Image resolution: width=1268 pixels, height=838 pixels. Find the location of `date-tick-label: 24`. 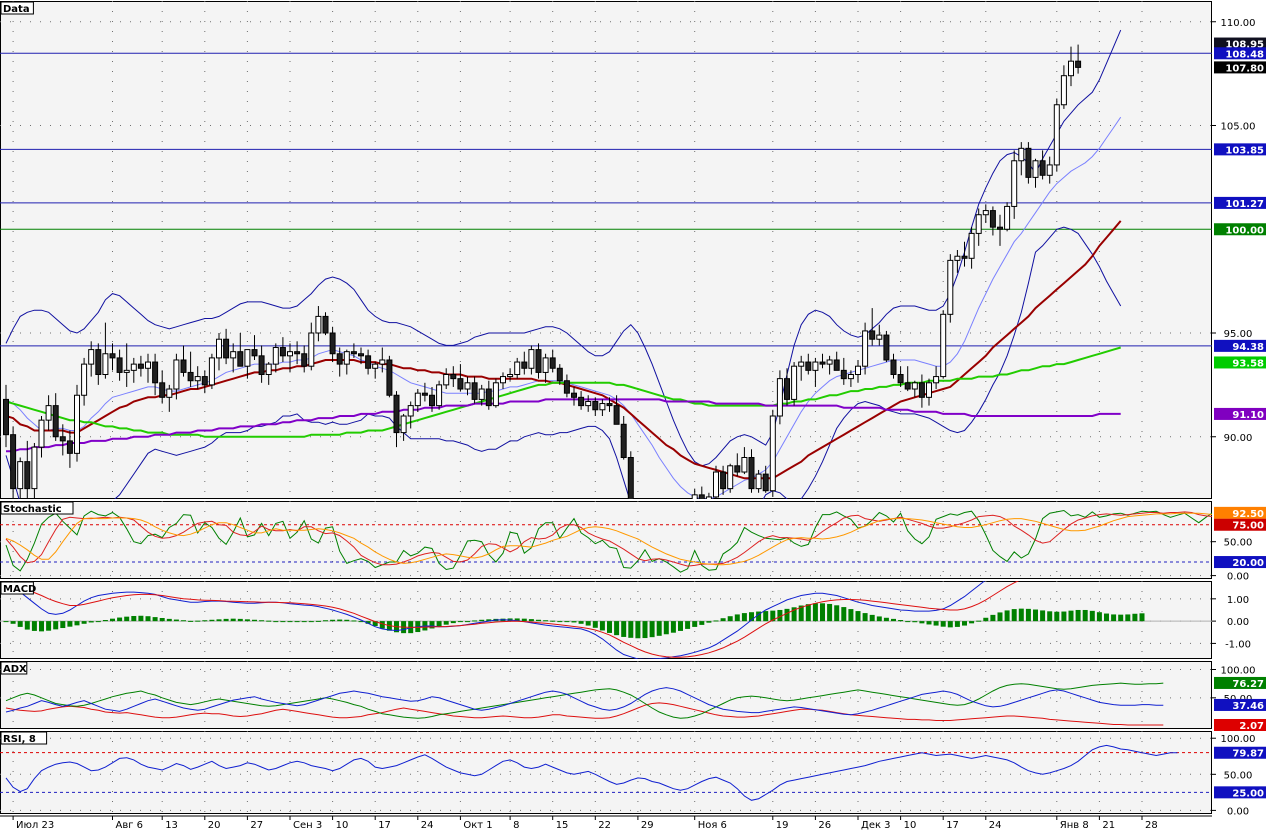

date-tick-label: 24 is located at coordinates (995, 825).